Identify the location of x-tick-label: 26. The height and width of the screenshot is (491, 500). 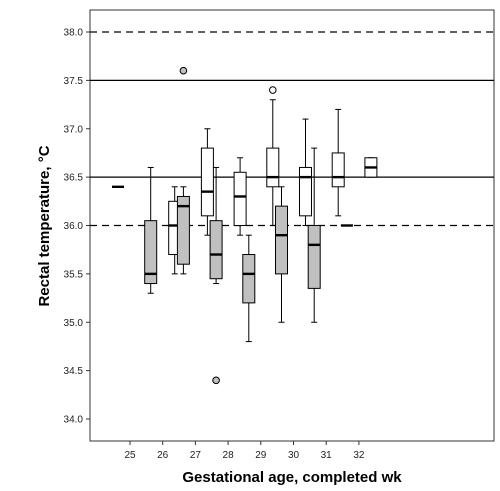
(163, 455).